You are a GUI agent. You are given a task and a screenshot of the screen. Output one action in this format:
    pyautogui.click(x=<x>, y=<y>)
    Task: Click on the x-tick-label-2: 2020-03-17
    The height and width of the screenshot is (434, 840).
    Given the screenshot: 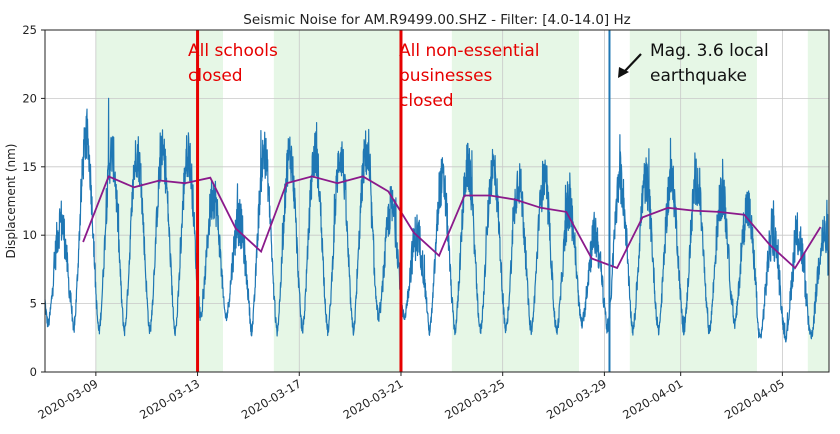 What is the action you would take?
    pyautogui.click(x=271, y=399)
    